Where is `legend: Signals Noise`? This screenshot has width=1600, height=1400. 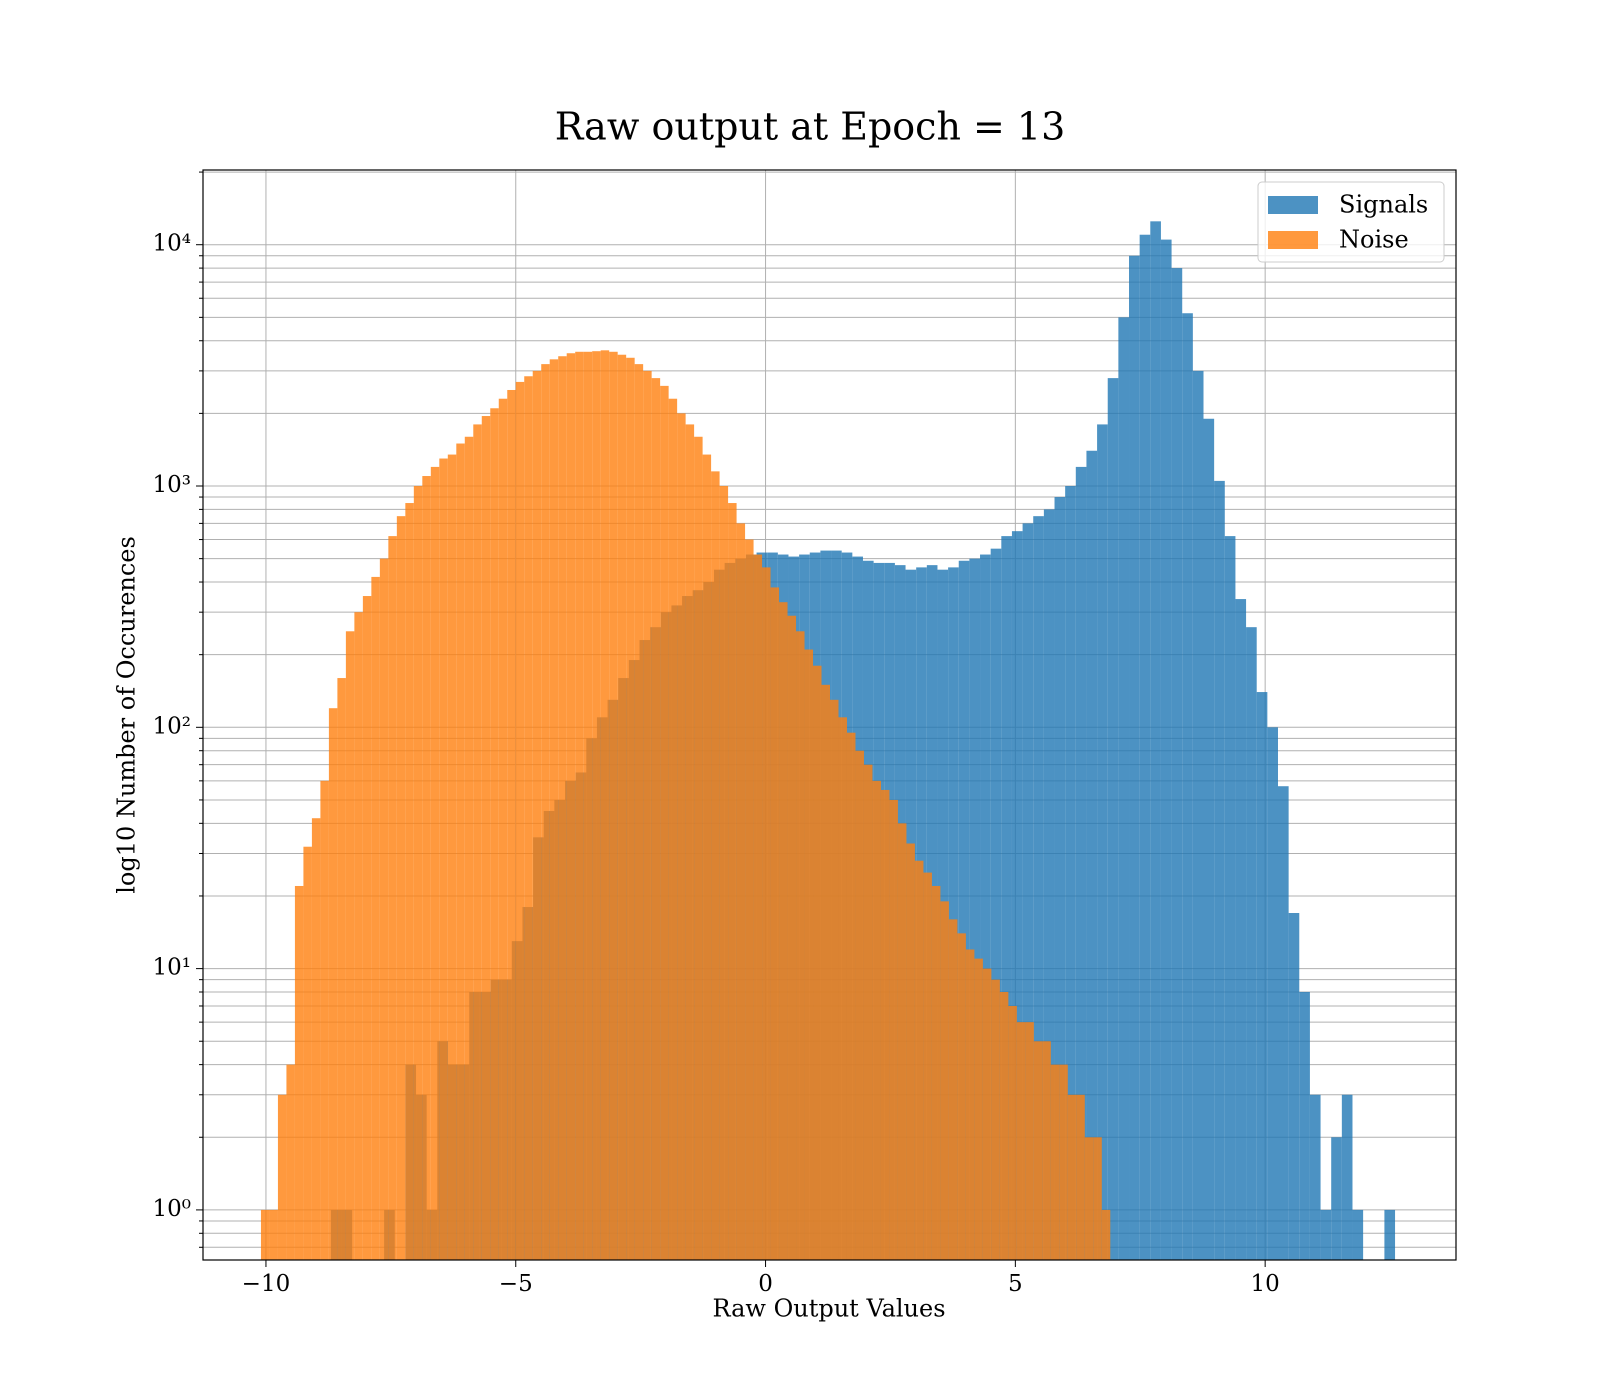 legend: Signals Noise is located at coordinates (1351, 222).